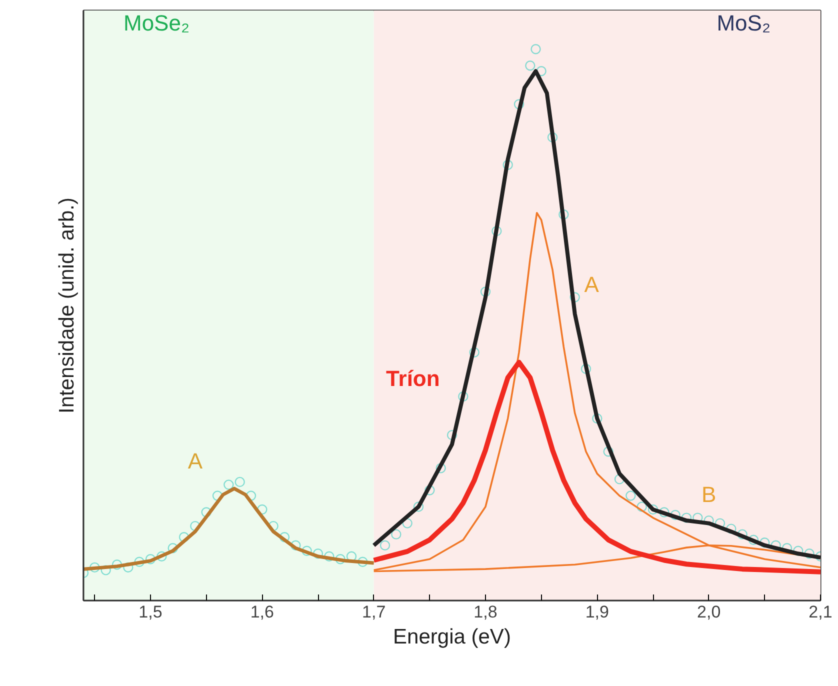 This screenshot has height=686, width=838. What do you see at coordinates (452, 637) in the screenshot?
I see `x-axis-title: Energia (eV)` at bounding box center [452, 637].